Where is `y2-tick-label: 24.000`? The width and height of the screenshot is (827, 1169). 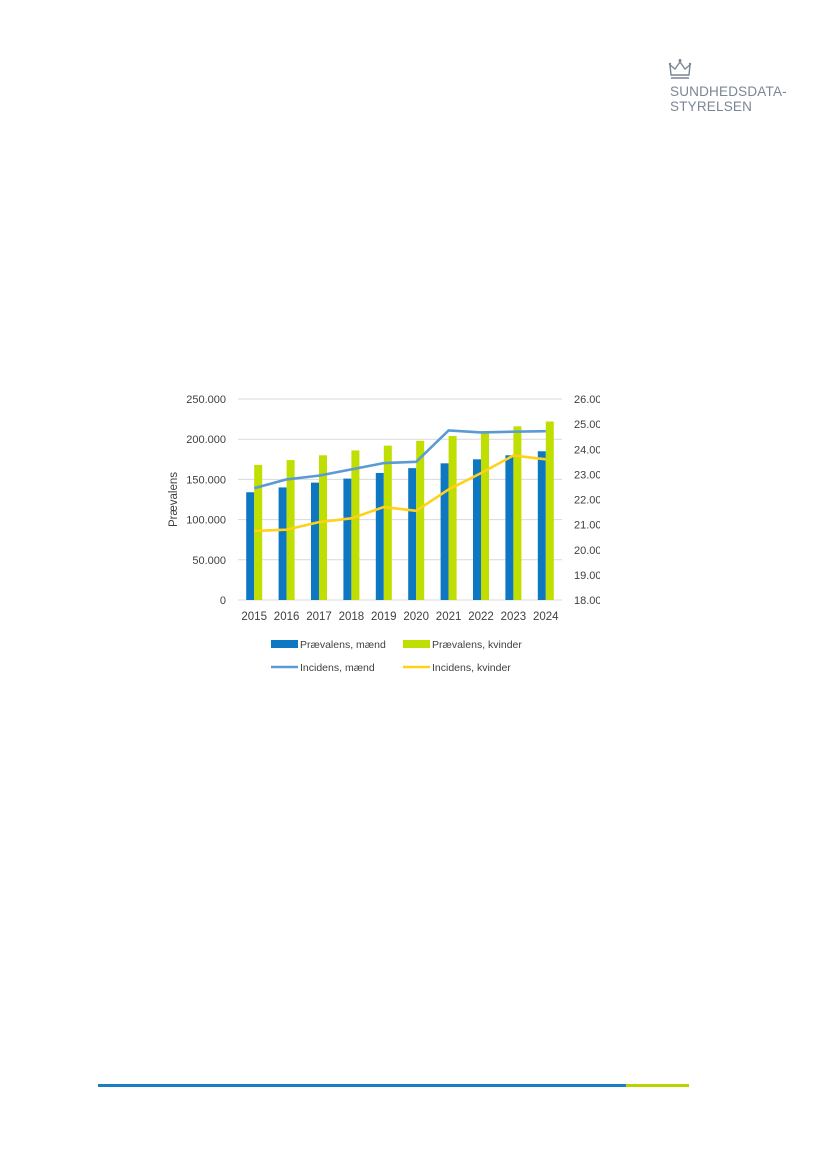
y2-tick-label: 24.000 is located at coordinates (587, 450).